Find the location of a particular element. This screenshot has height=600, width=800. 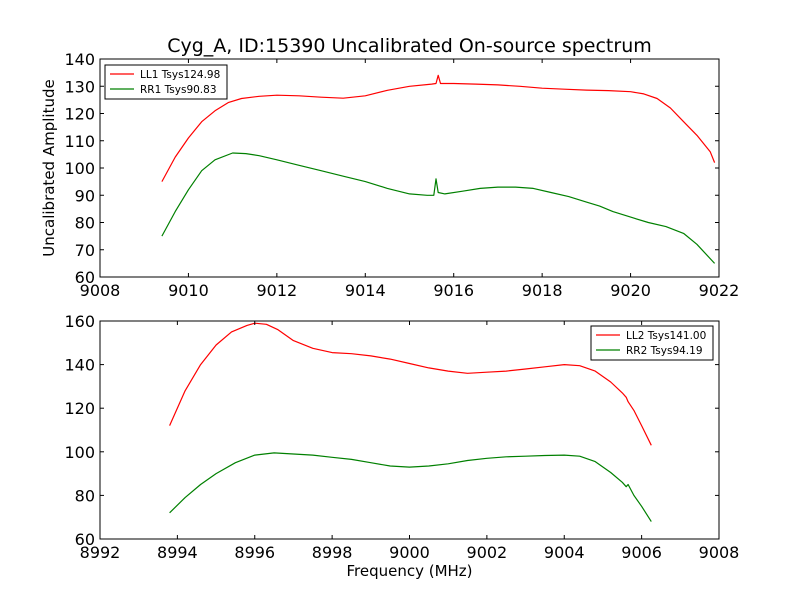

y-tick-label: 90 is located at coordinates (85, 195).